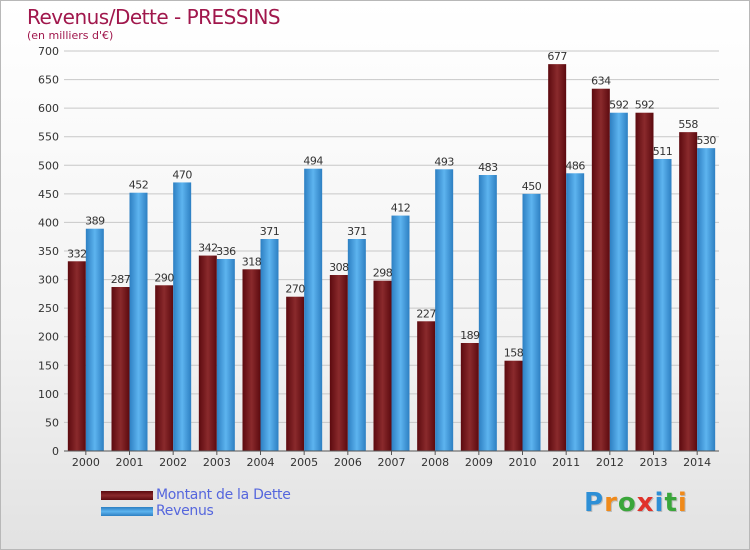  Describe the element at coordinates (173, 462) in the screenshot. I see `x-tick-label: 2002` at that location.